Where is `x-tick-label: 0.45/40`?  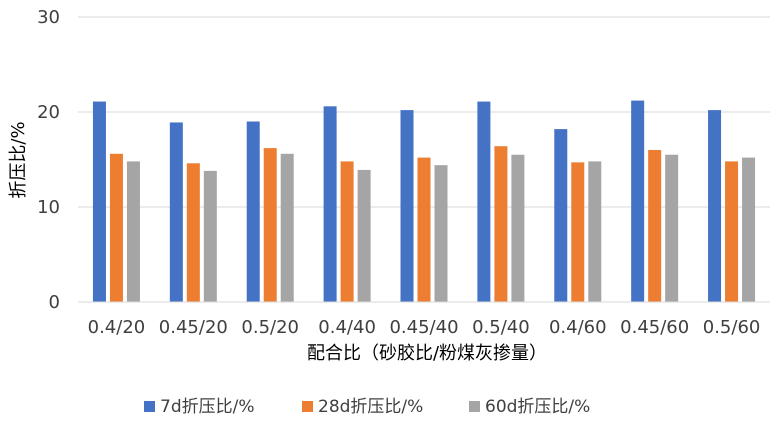 x-tick-label: 0.45/40 is located at coordinates (423, 327).